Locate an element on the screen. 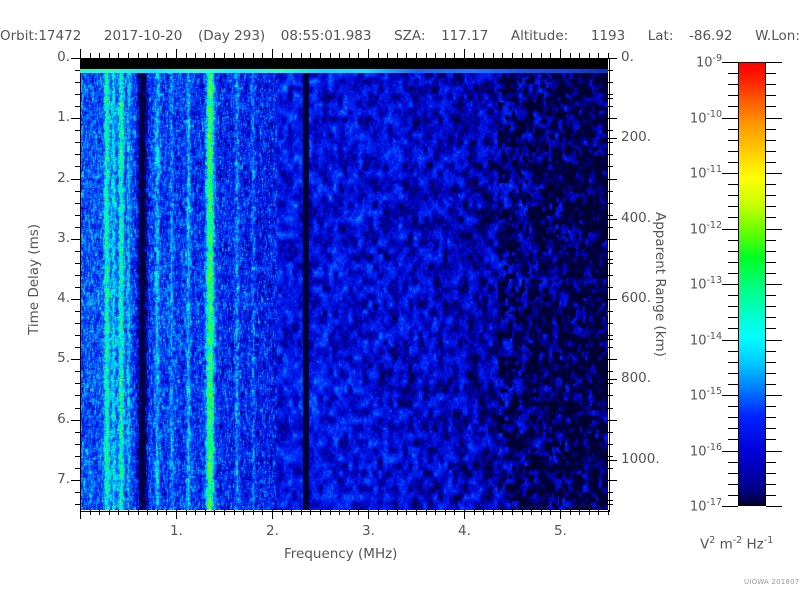 The width and height of the screenshot is (800, 600). colorbar-tick-label-3: 10-12 is located at coordinates (705, 229).